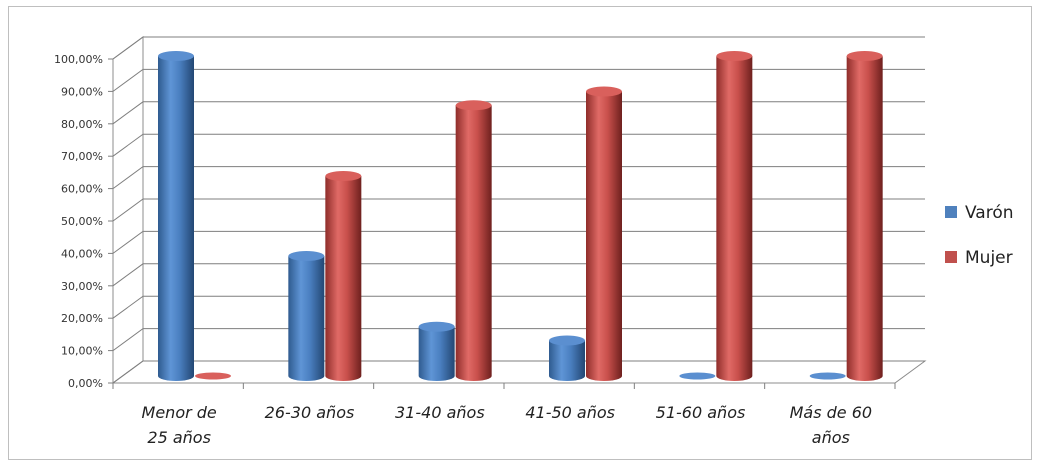 Image resolution: width=1040 pixels, height=466 pixels. Describe the element at coordinates (82, 124) in the screenshot. I see `y-tick-label: 80,00%` at that location.